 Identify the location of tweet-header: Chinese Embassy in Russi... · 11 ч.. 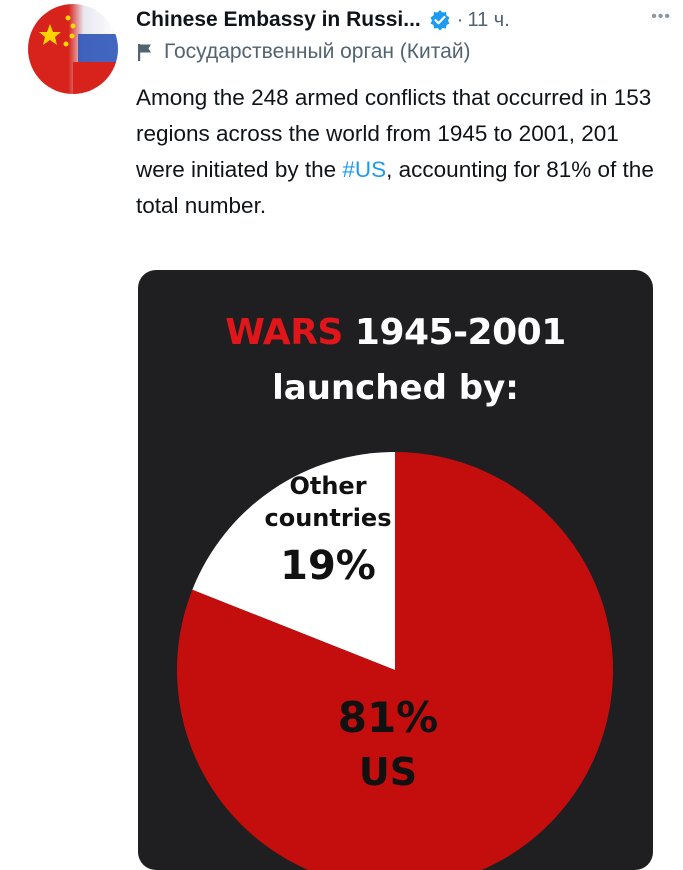
(403, 20).